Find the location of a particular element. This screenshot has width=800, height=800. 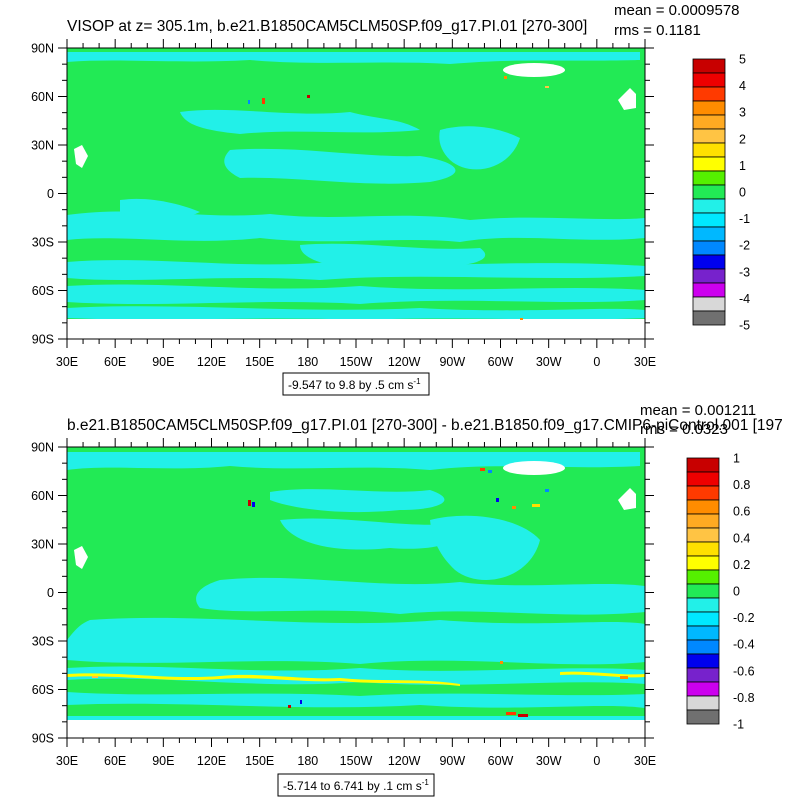

x-tick-label: 150E is located at coordinates (259, 362).